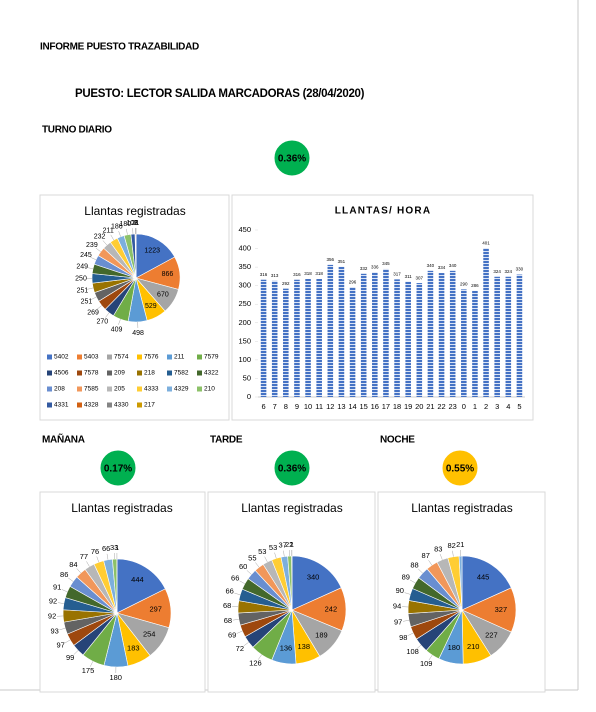  Describe the element at coordinates (263, 406) in the screenshot. I see `x-tick-label: 6` at that location.